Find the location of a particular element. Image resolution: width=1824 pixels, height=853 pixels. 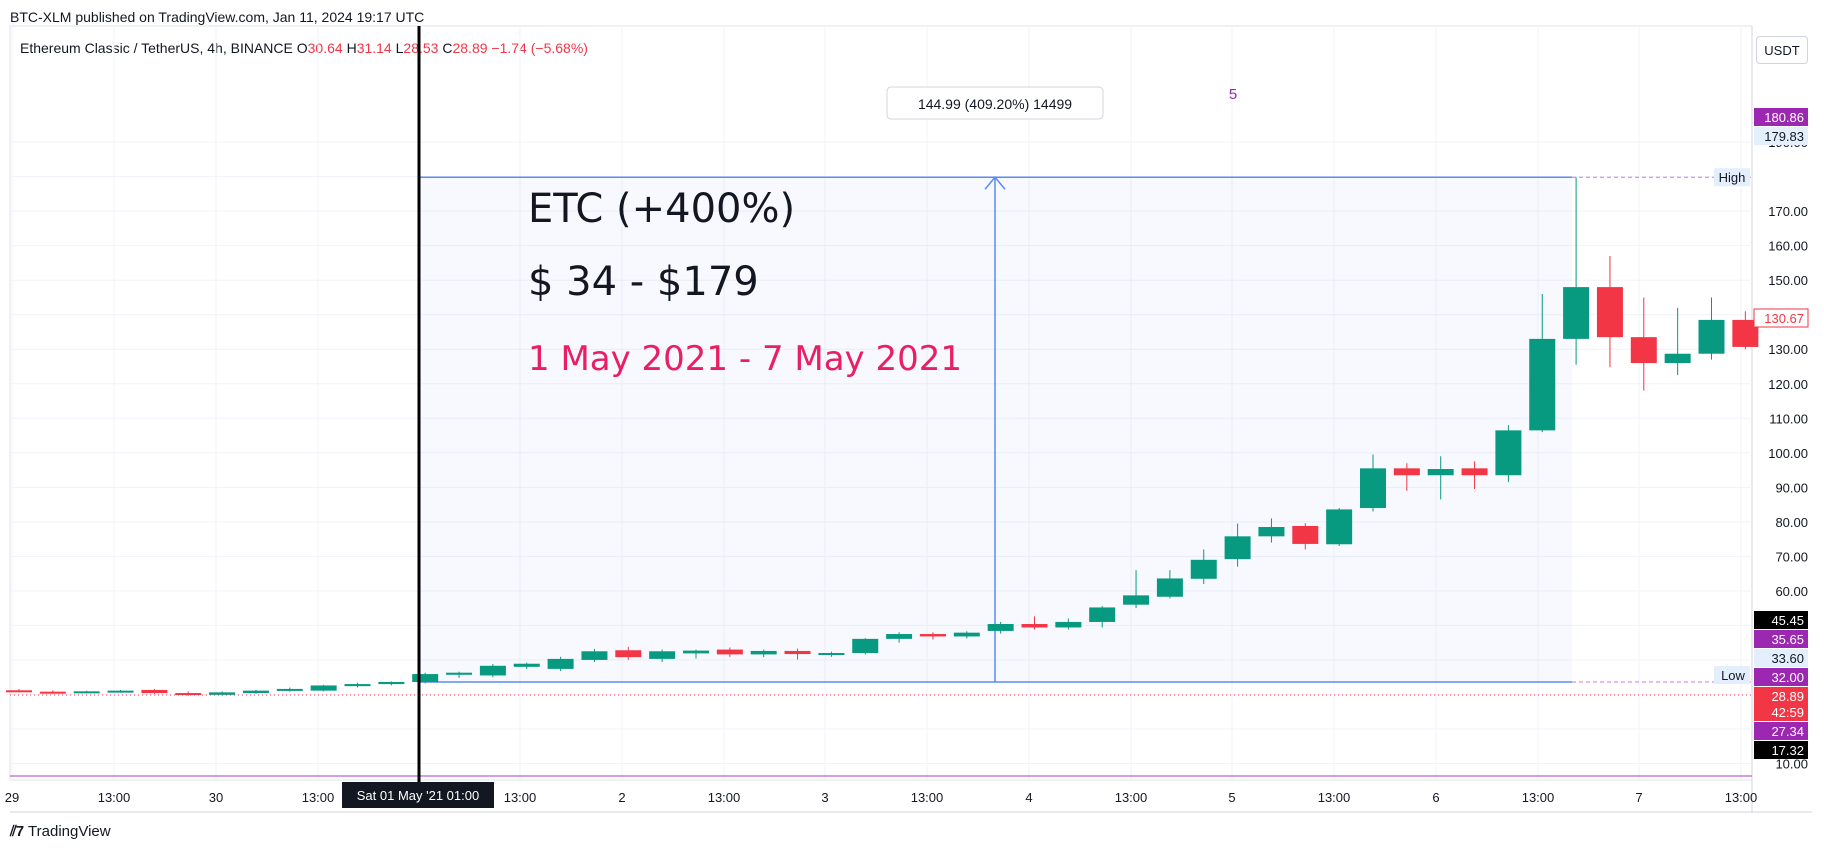

high-label-bg is located at coordinates (1732, 177).